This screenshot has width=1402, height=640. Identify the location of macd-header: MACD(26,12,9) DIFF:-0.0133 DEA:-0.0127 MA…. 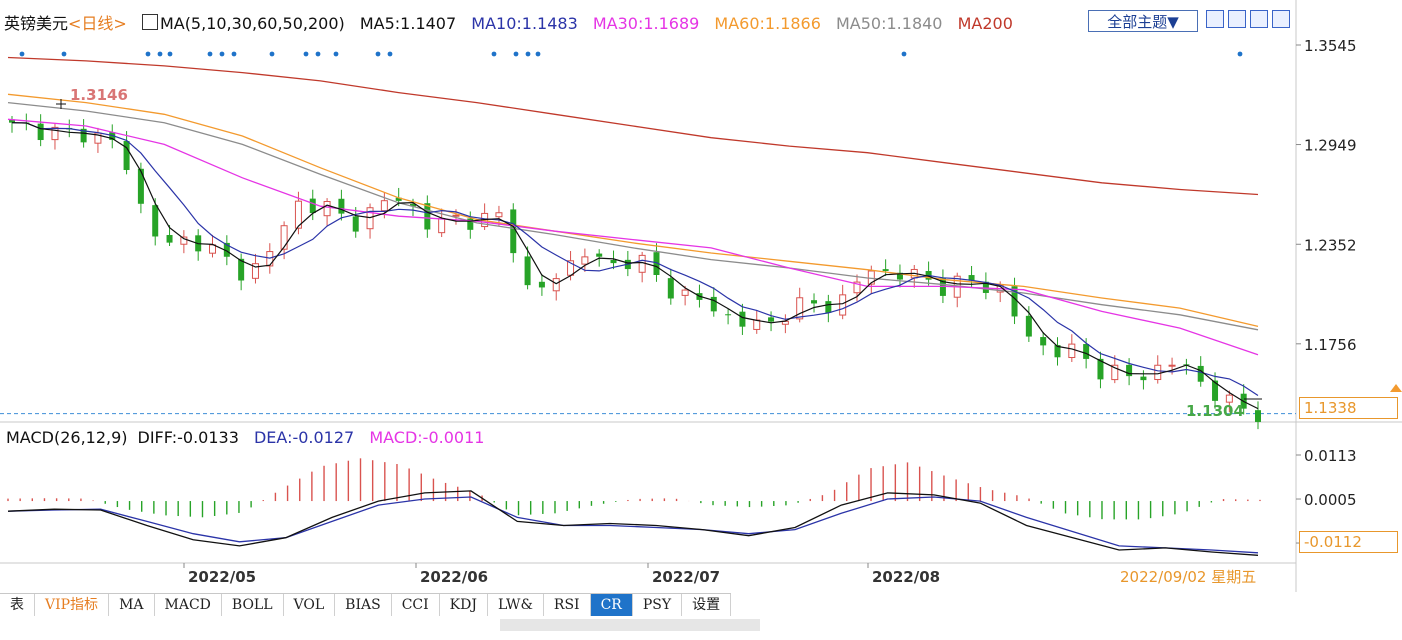
(250, 437).